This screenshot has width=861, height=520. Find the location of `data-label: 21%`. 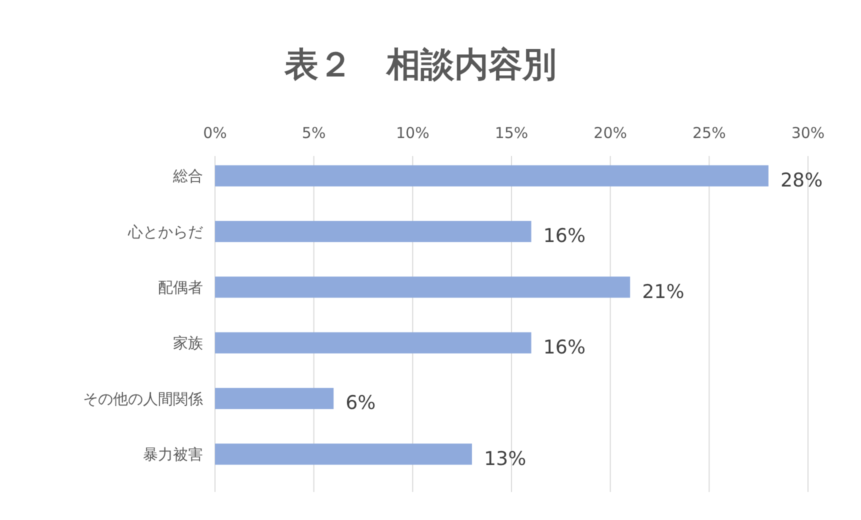

data-label: 21% is located at coordinates (663, 291).